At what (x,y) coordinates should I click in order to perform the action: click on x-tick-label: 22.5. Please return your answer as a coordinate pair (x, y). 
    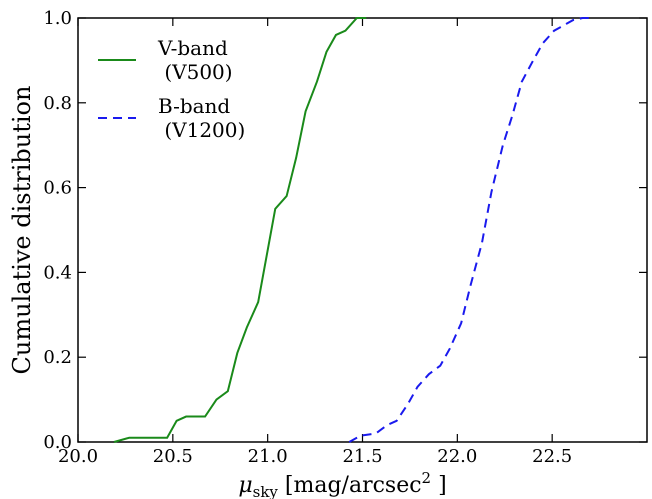
    Looking at the image, I should click on (552, 456).